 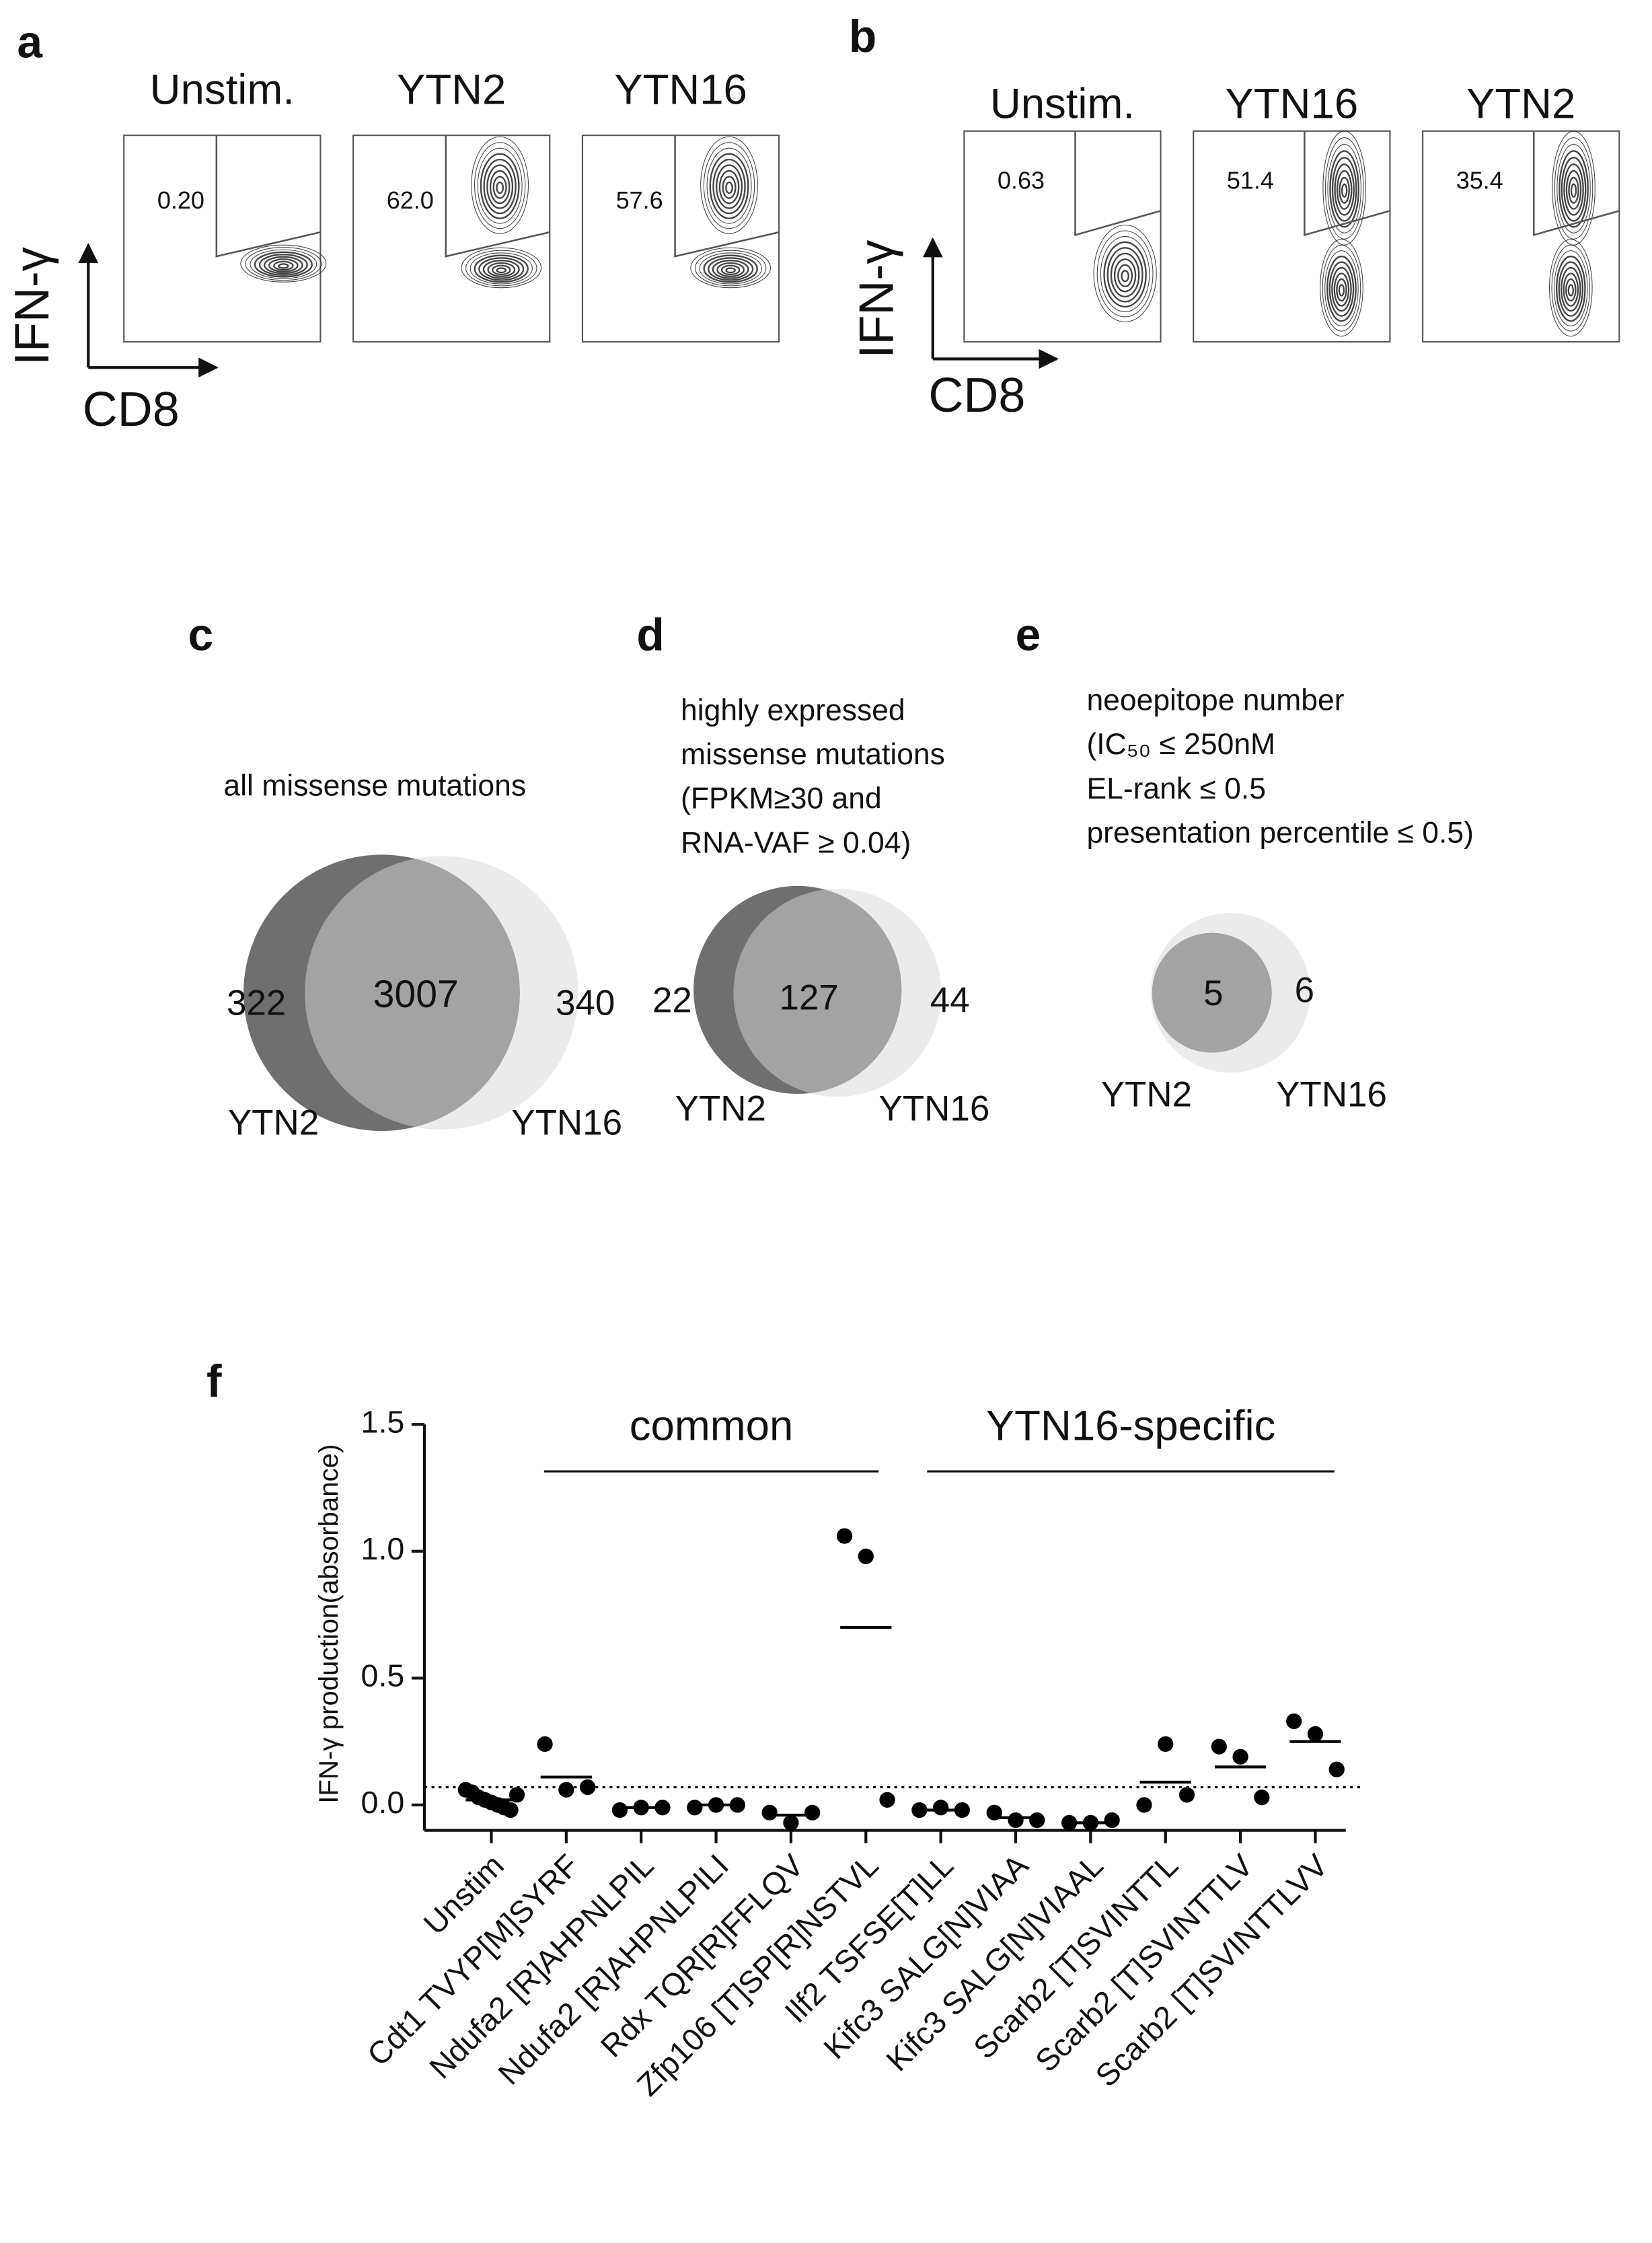 What do you see at coordinates (720, 1108) in the screenshot?
I see `venn-label: YTN2` at bounding box center [720, 1108].